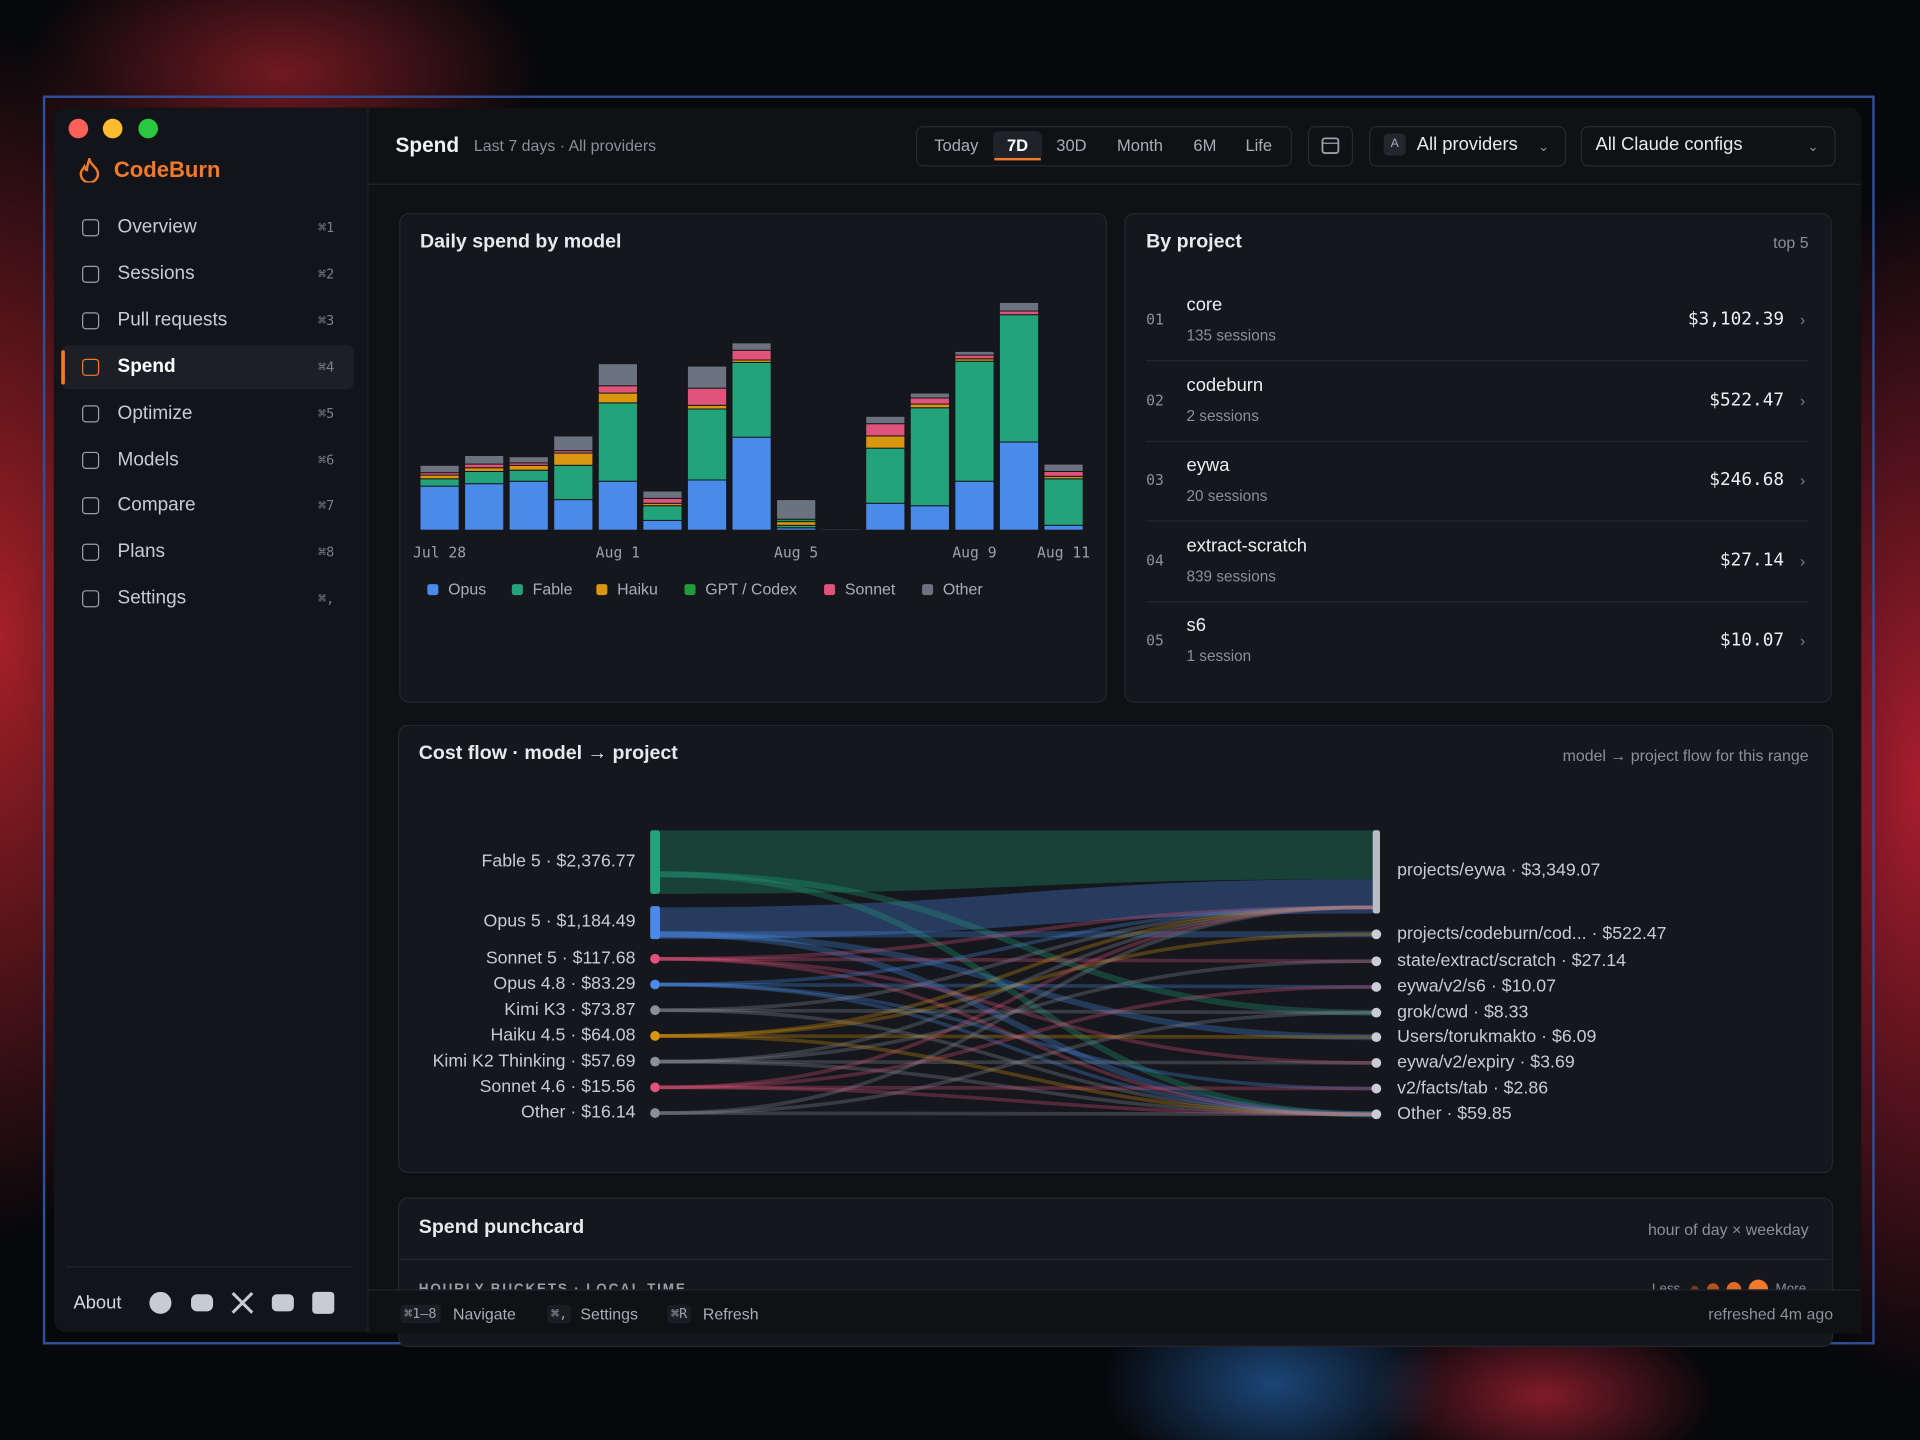 This screenshot has height=1440, width=1920. What do you see at coordinates (282, 1303) in the screenshot?
I see `youtube-icon` at bounding box center [282, 1303].